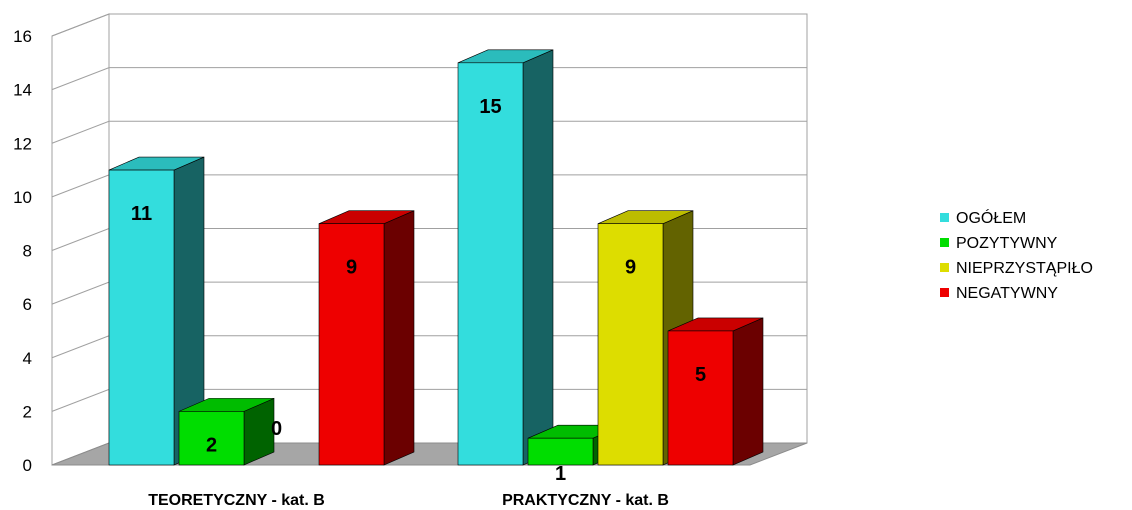  I want to click on data-label: 11, so click(141, 214).